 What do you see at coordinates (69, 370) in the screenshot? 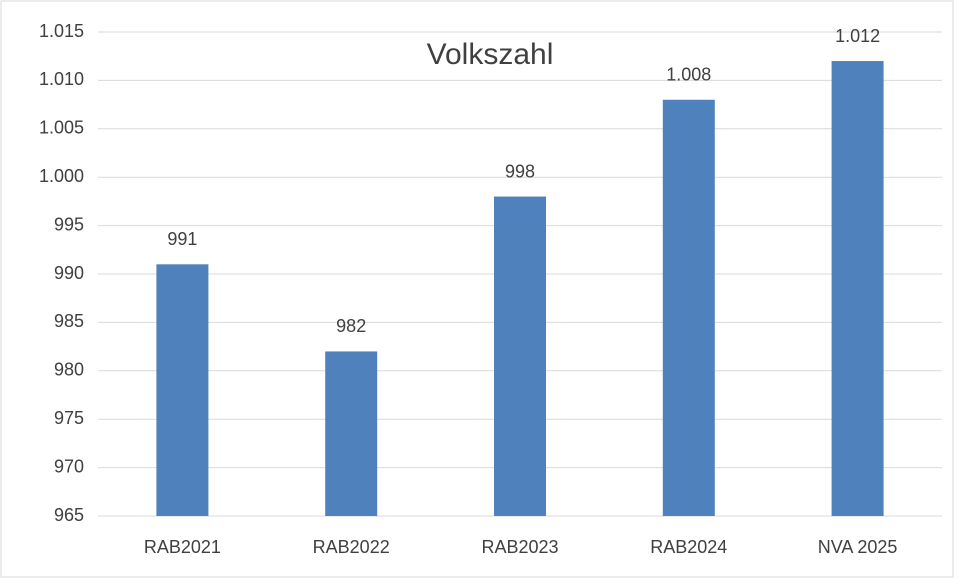
I see `y-tick-label: 980` at bounding box center [69, 370].